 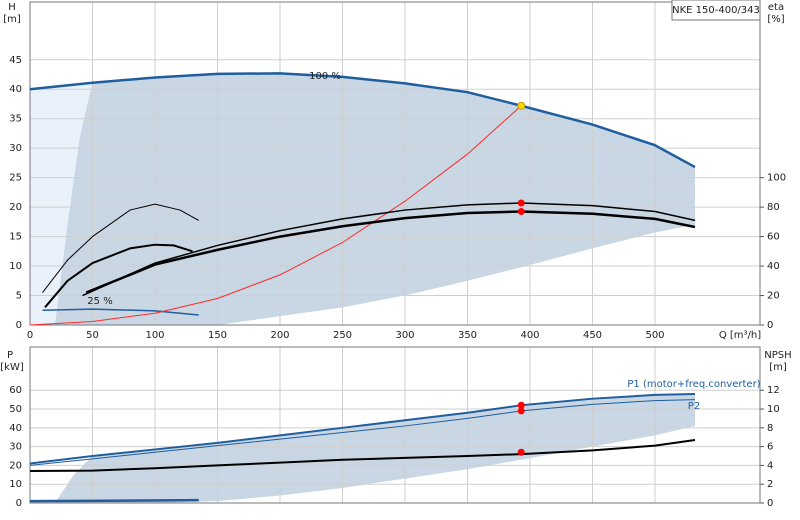 What do you see at coordinates (15, 409) in the screenshot?
I see `y-tick-label: 50` at bounding box center [15, 409].